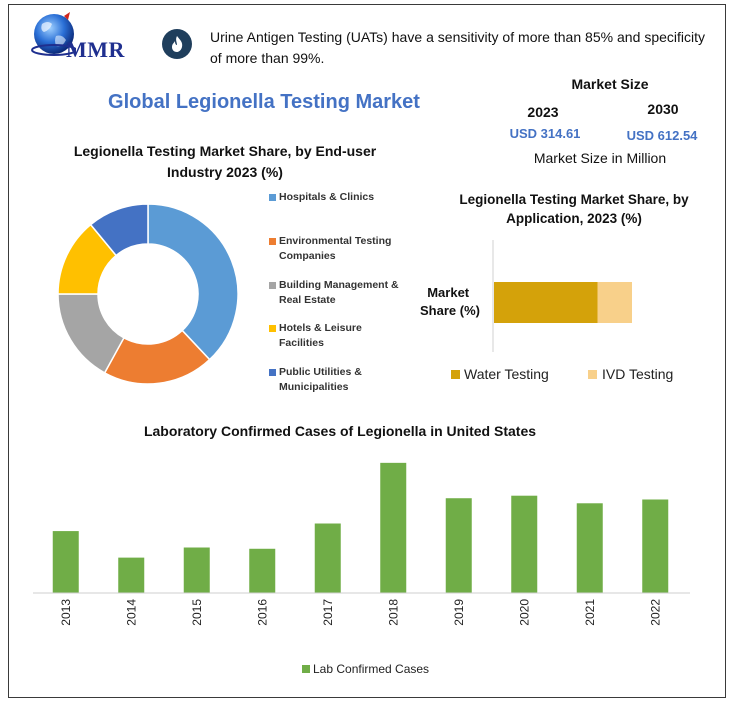 The width and height of the screenshot is (732, 702). Describe the element at coordinates (131, 612) in the screenshot. I see `x-tick-label-2014: 2014` at that location.